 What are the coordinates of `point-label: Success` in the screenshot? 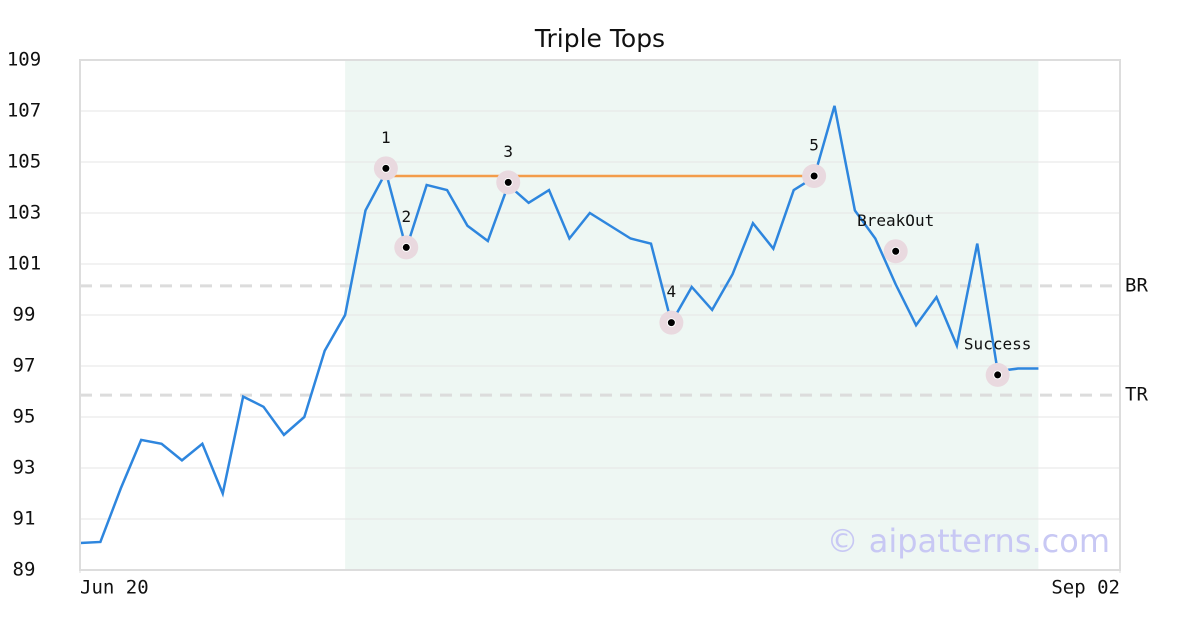 It's located at (997, 343).